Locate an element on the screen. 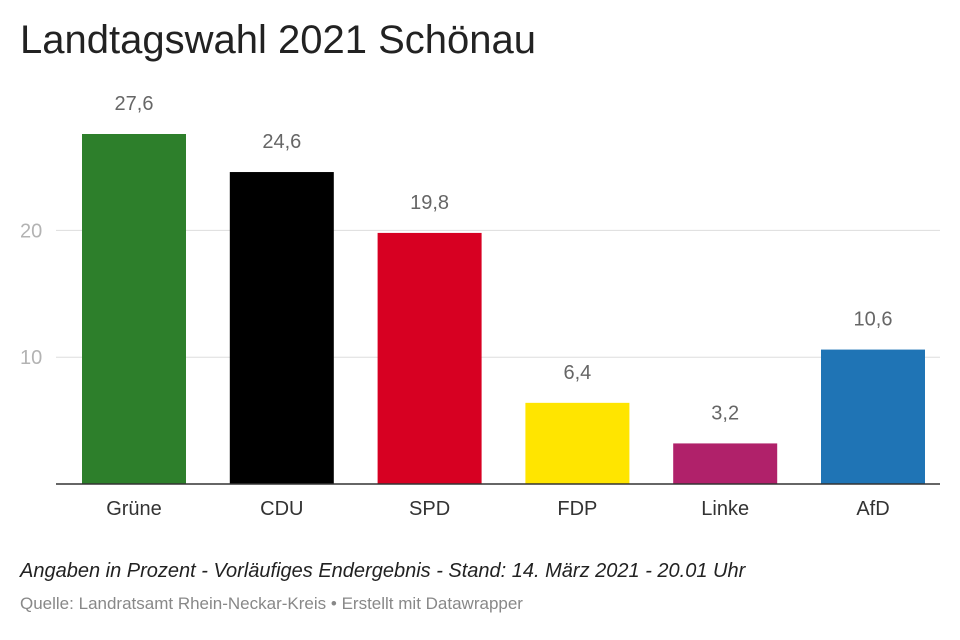 The height and width of the screenshot is (640, 960). bar-spd is located at coordinates (429, 358).